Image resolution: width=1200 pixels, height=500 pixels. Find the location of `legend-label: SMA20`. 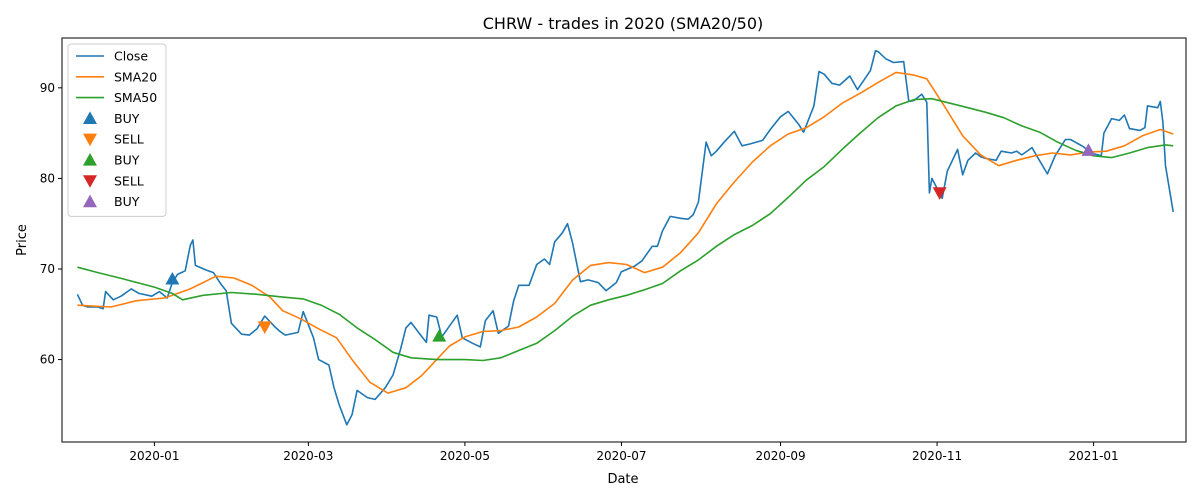

legend-label: SMA20 is located at coordinates (135, 76).